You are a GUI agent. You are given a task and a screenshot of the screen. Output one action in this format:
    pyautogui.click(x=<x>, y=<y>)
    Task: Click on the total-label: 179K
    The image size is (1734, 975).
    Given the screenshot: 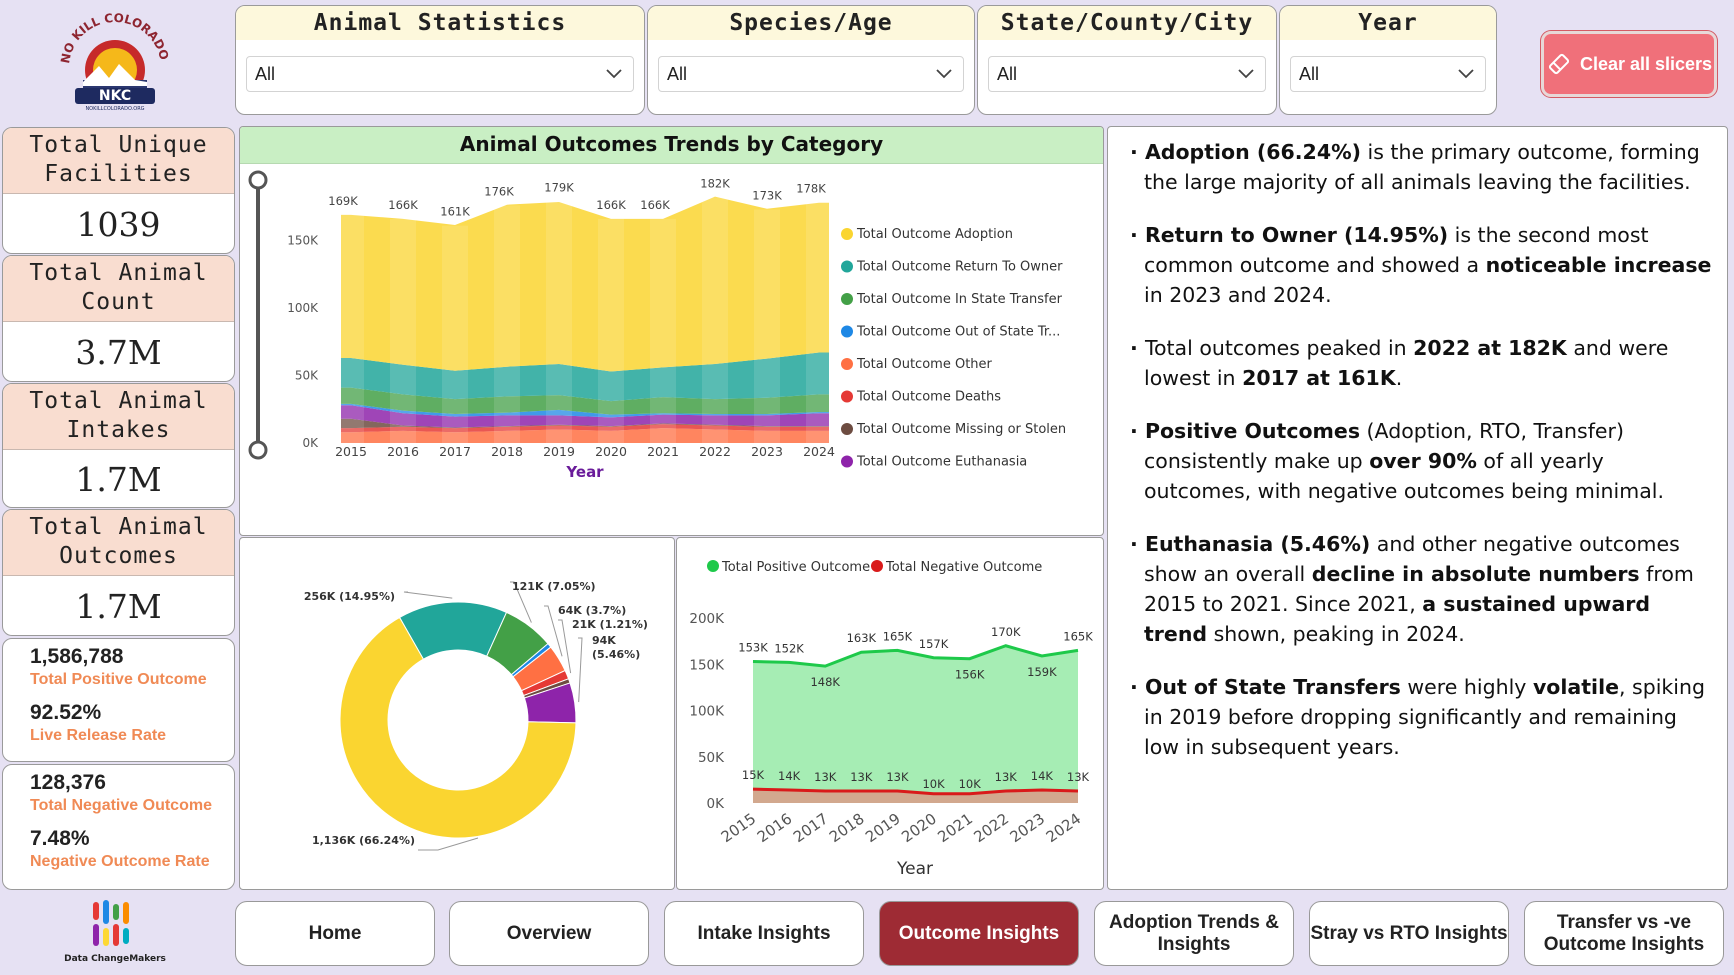 What is the action you would take?
    pyautogui.click(x=559, y=187)
    